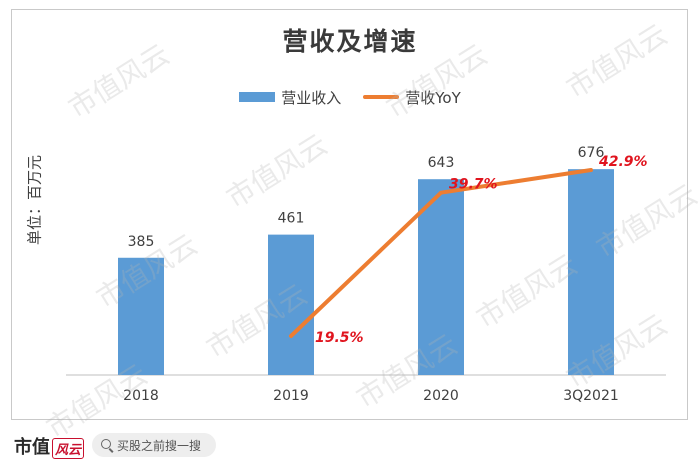 This screenshot has height=467, width=700. Describe the element at coordinates (291, 219) in the screenshot. I see `bar-value-label-2019: 461` at that location.